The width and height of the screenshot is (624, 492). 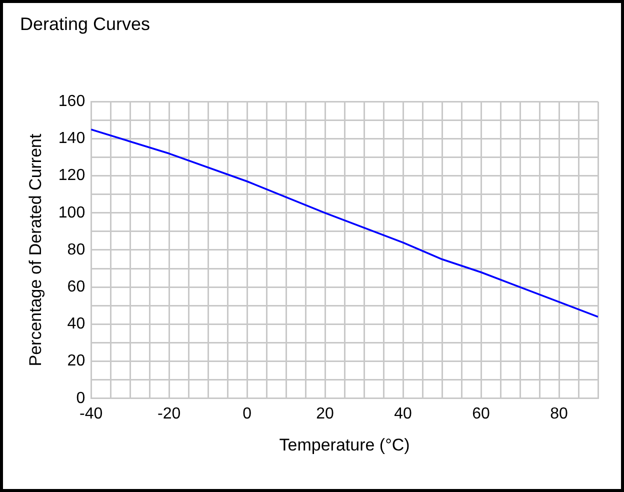 What do you see at coordinates (247, 413) in the screenshot?
I see `x-tick-label: 0` at bounding box center [247, 413].